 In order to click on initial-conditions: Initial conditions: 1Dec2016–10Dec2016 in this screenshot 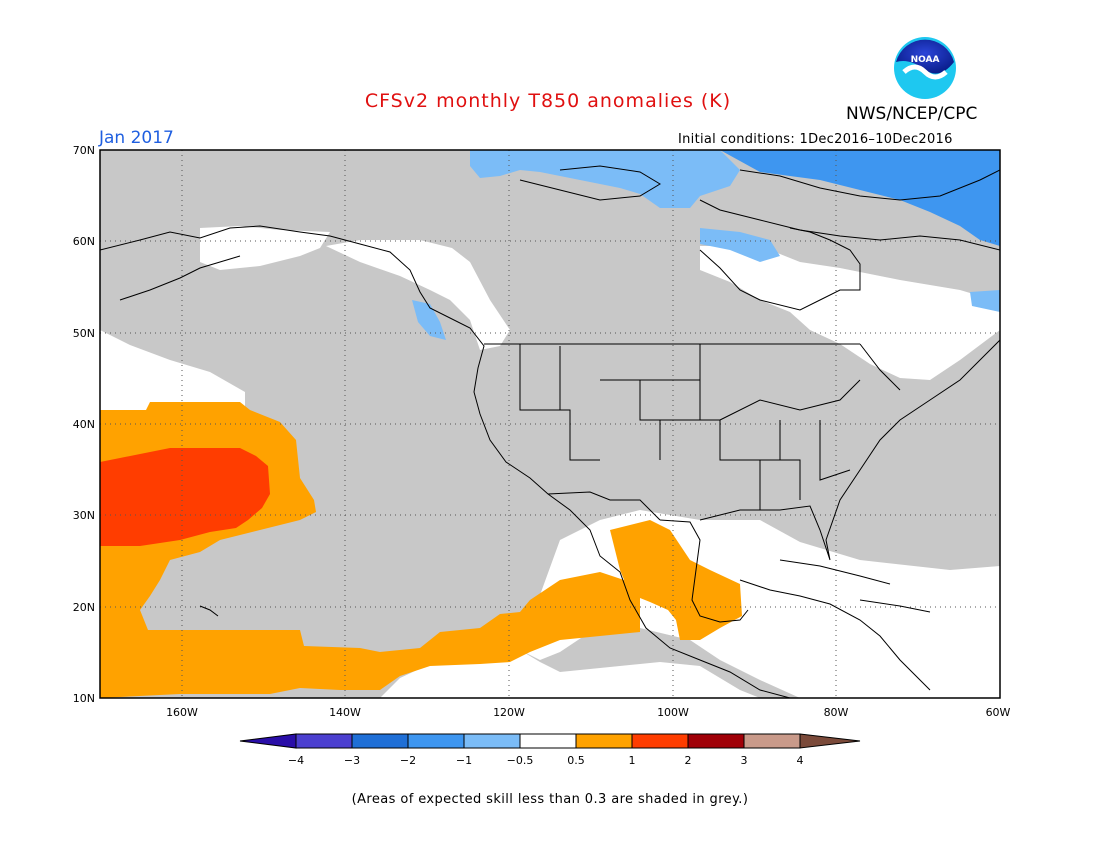, I will do `click(815, 139)`.